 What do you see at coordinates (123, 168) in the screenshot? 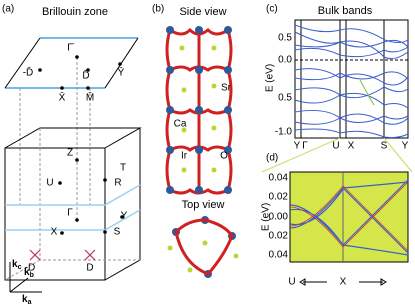
I see `k-point-label: T` at bounding box center [123, 168].